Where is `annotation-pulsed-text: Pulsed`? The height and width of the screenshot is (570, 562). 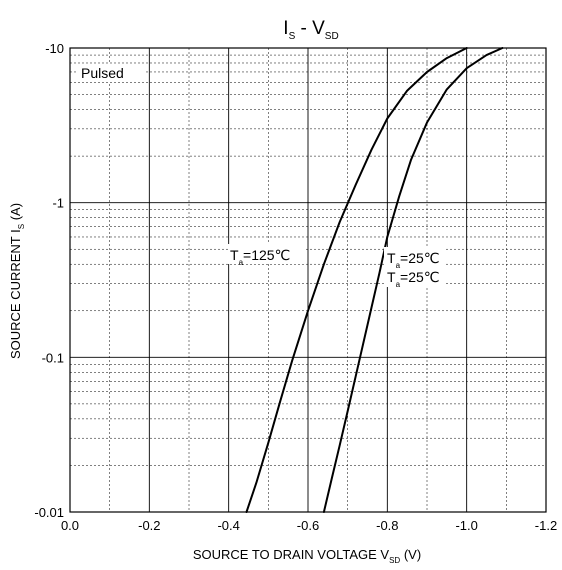 annotation-pulsed-text: Pulsed is located at coordinates (102, 73).